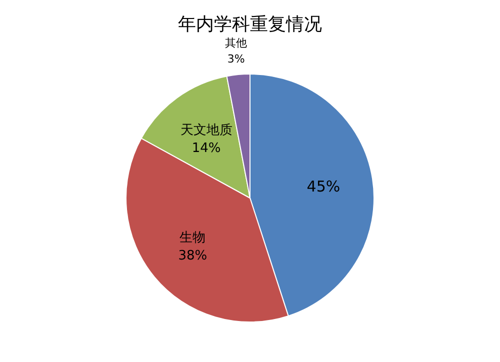  Describe the element at coordinates (206, 148) in the screenshot. I see `data-label: 14%` at that location.